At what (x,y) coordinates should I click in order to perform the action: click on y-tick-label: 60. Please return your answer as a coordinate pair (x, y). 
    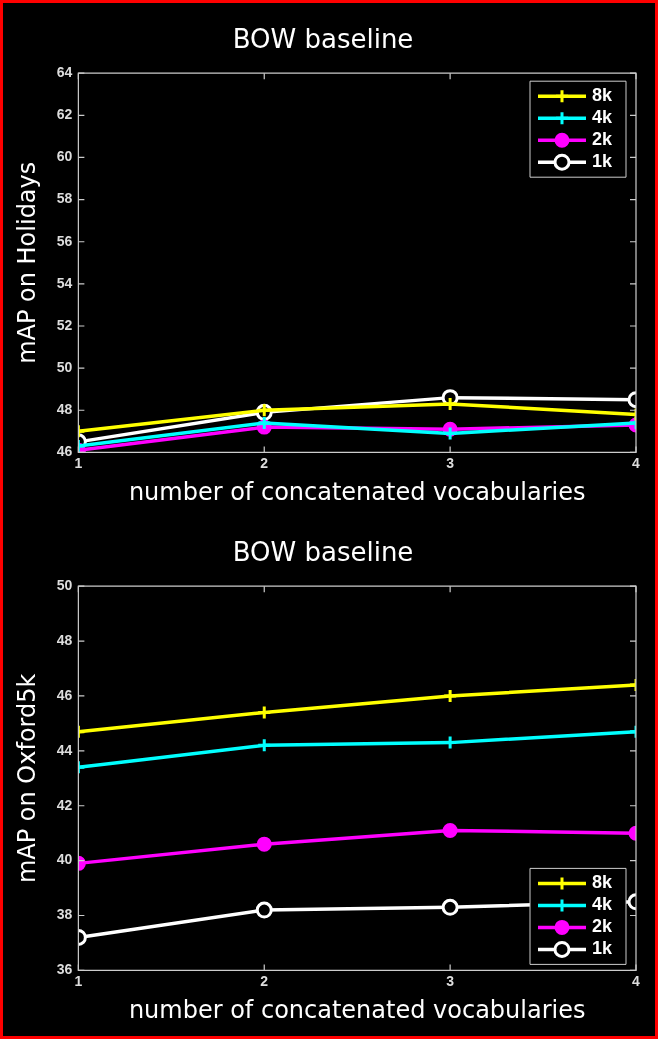
    Looking at the image, I should click on (64, 156).